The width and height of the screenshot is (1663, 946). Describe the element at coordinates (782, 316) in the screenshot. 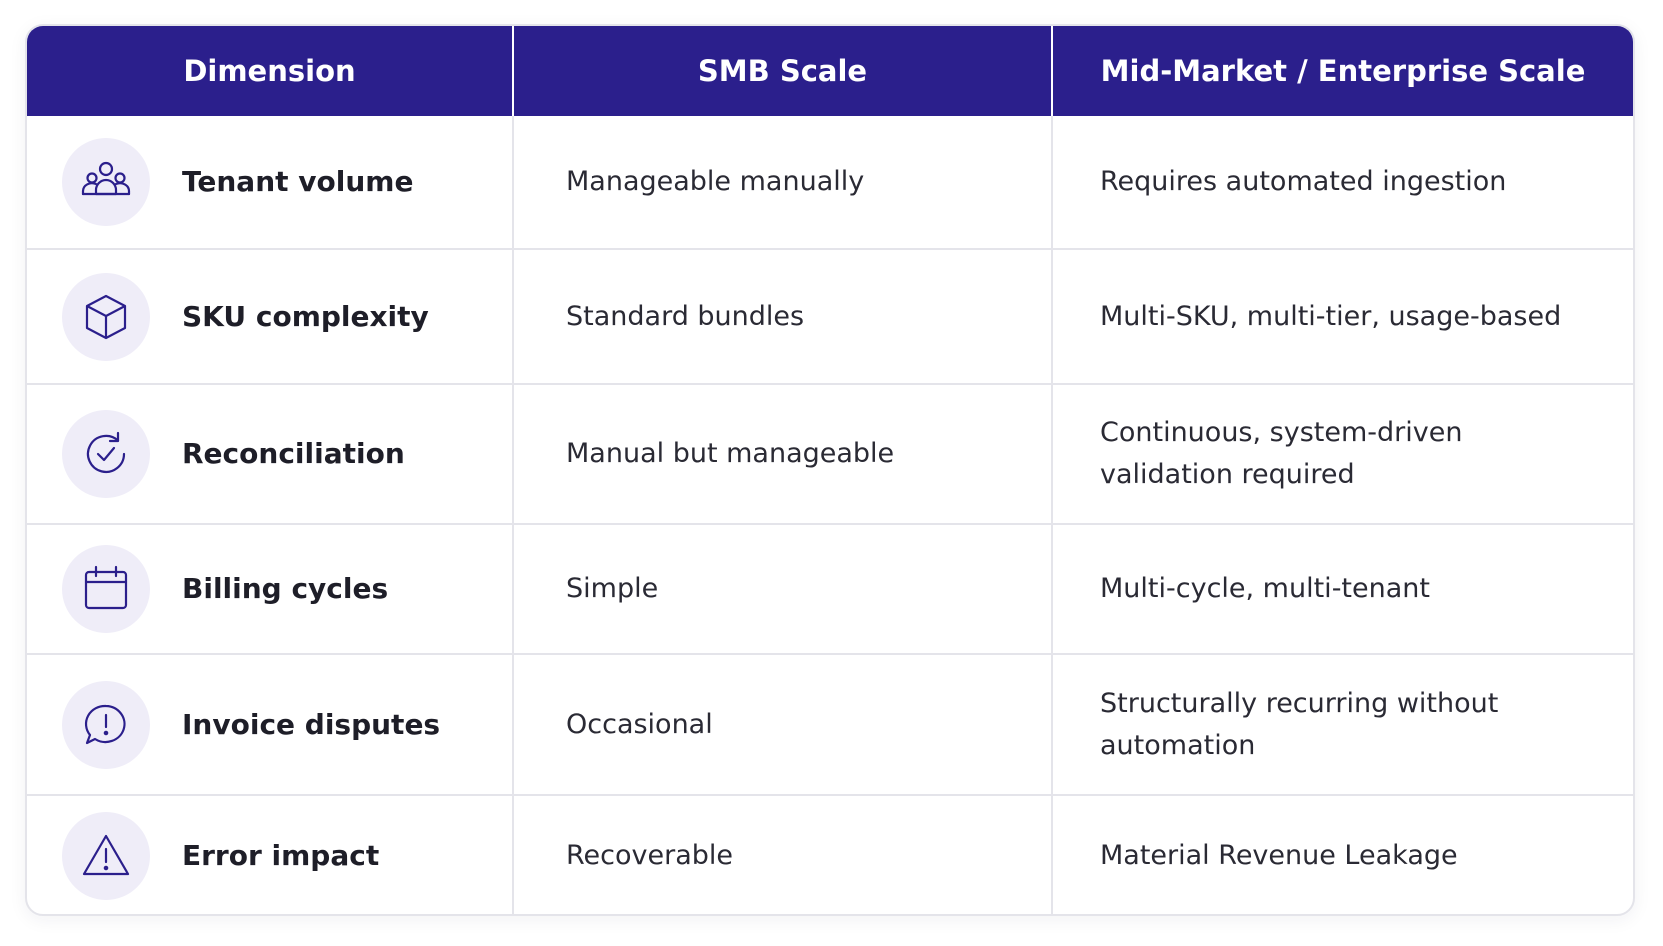

I see `smb-value: Standard bundles` at that location.